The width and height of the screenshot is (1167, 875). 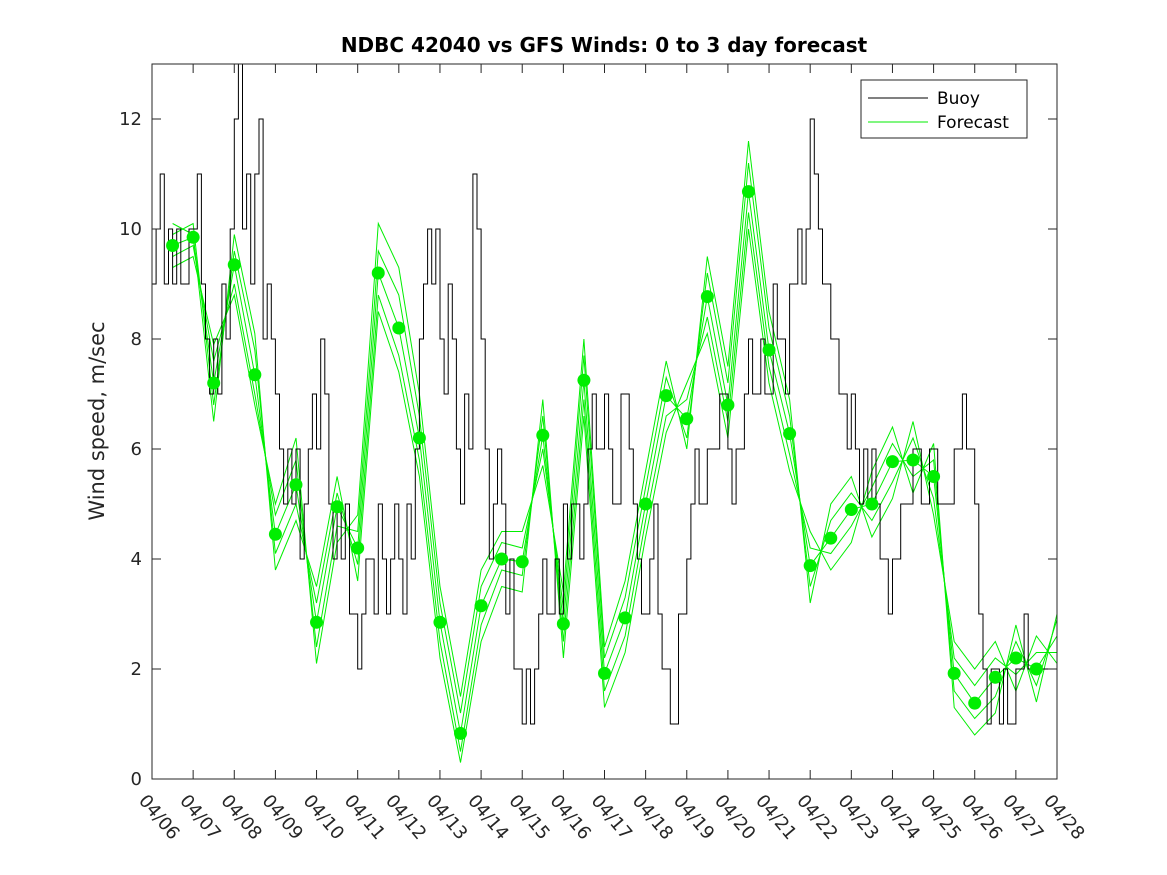 I want to click on legend-box, so click(x=944, y=109).